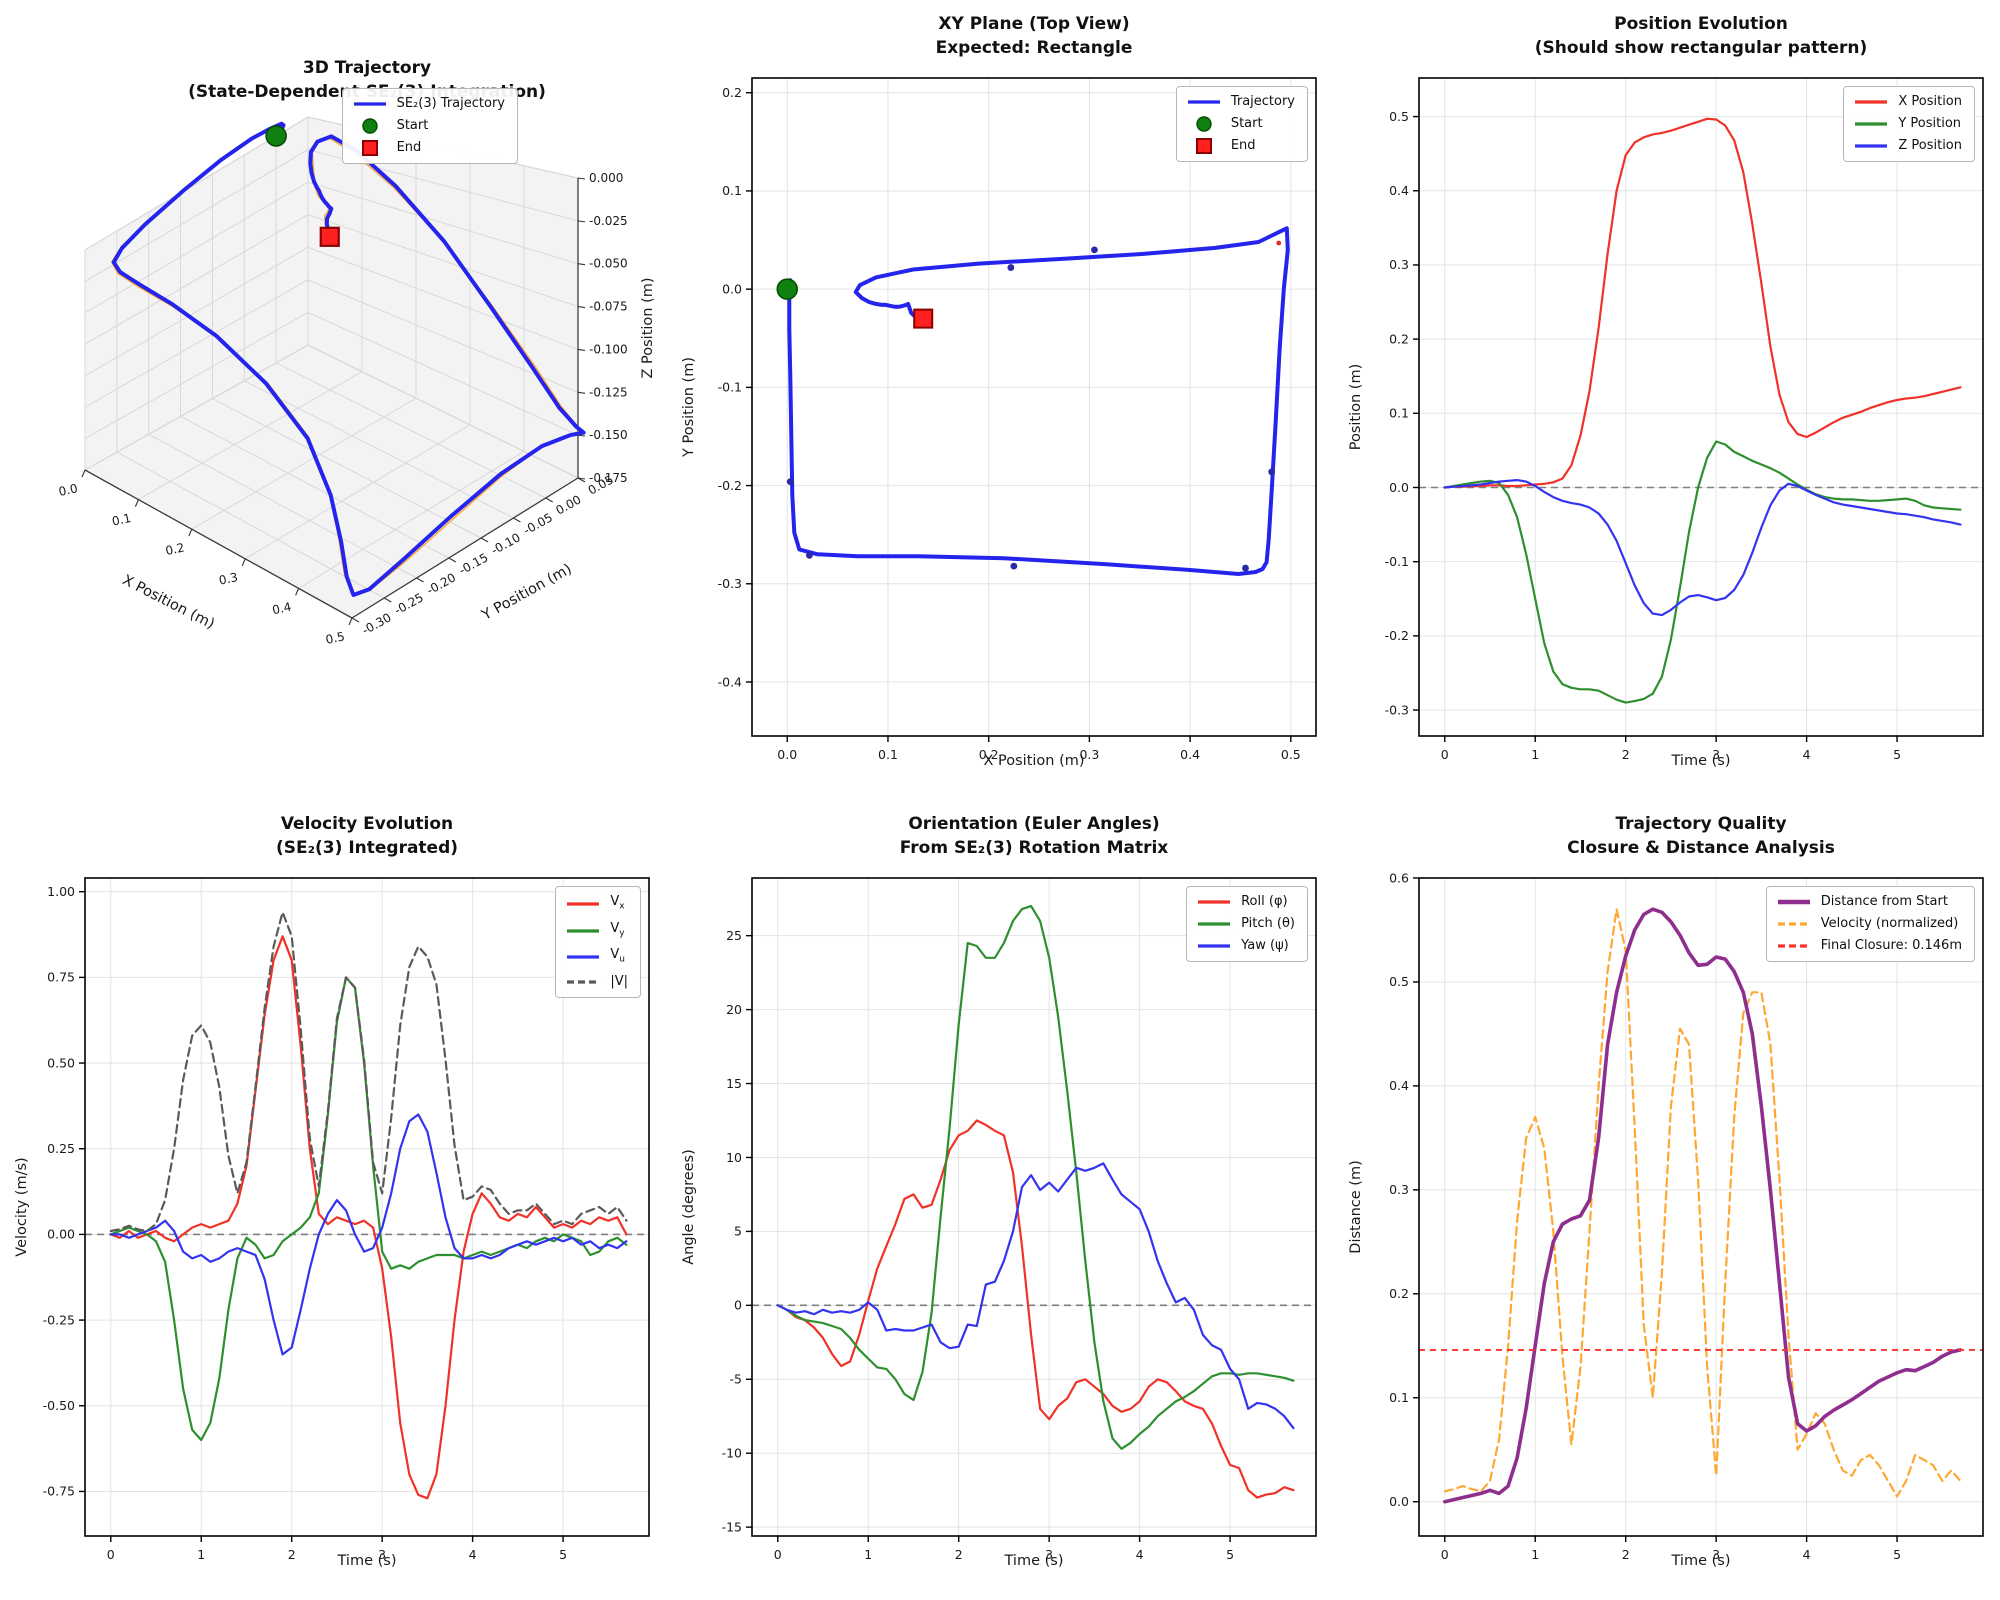  What do you see at coordinates (201, 1554) in the screenshot?
I see `svg-text: 1` at bounding box center [201, 1554].